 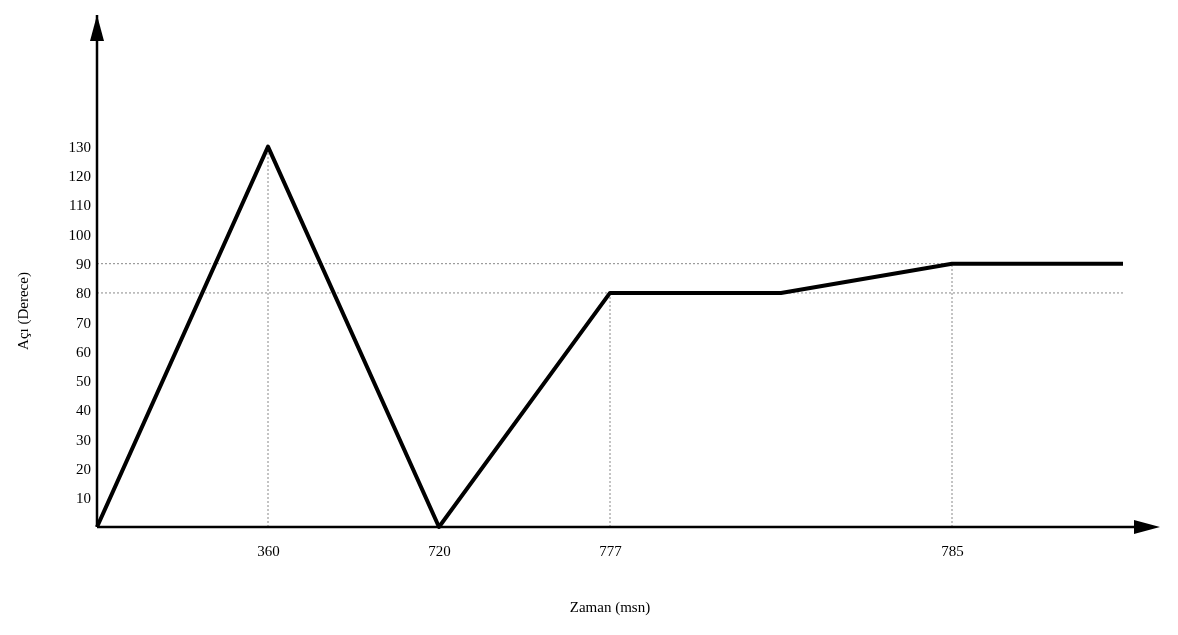 I want to click on x-tick-label: 360, so click(x=268, y=550).